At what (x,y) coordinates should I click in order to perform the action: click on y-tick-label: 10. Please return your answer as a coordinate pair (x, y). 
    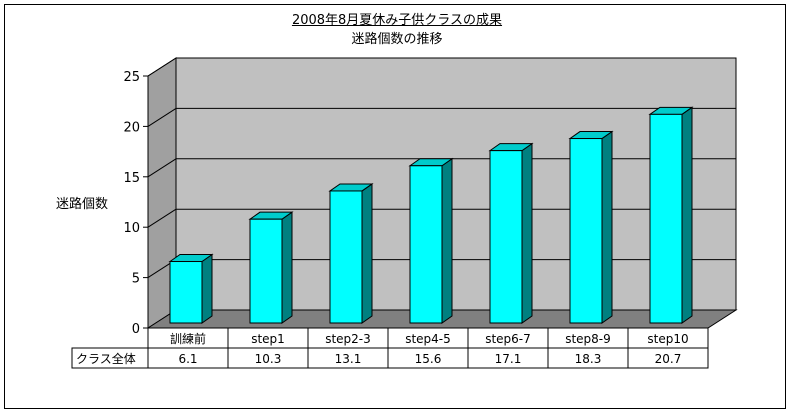
    Looking at the image, I should click on (131, 228).